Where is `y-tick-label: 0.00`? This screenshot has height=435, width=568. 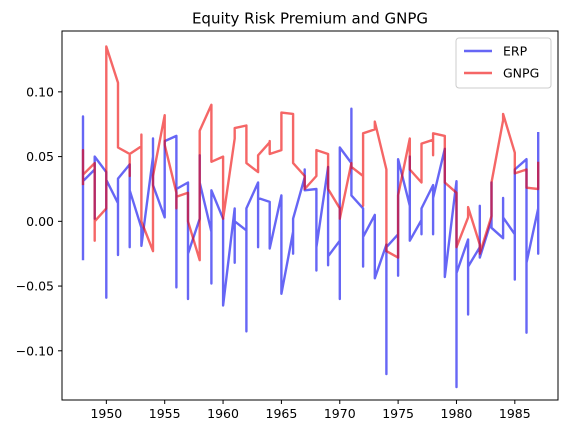
y-tick-label: 0.00 is located at coordinates (40, 221).